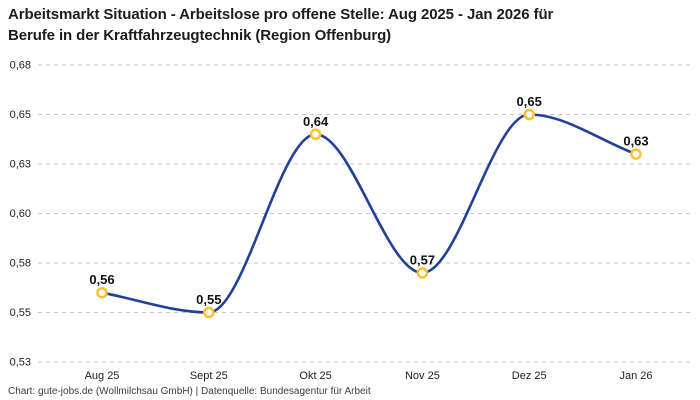 The width and height of the screenshot is (700, 400). What do you see at coordinates (315, 376) in the screenshot?
I see `x-tick-label: Okt 25` at bounding box center [315, 376].